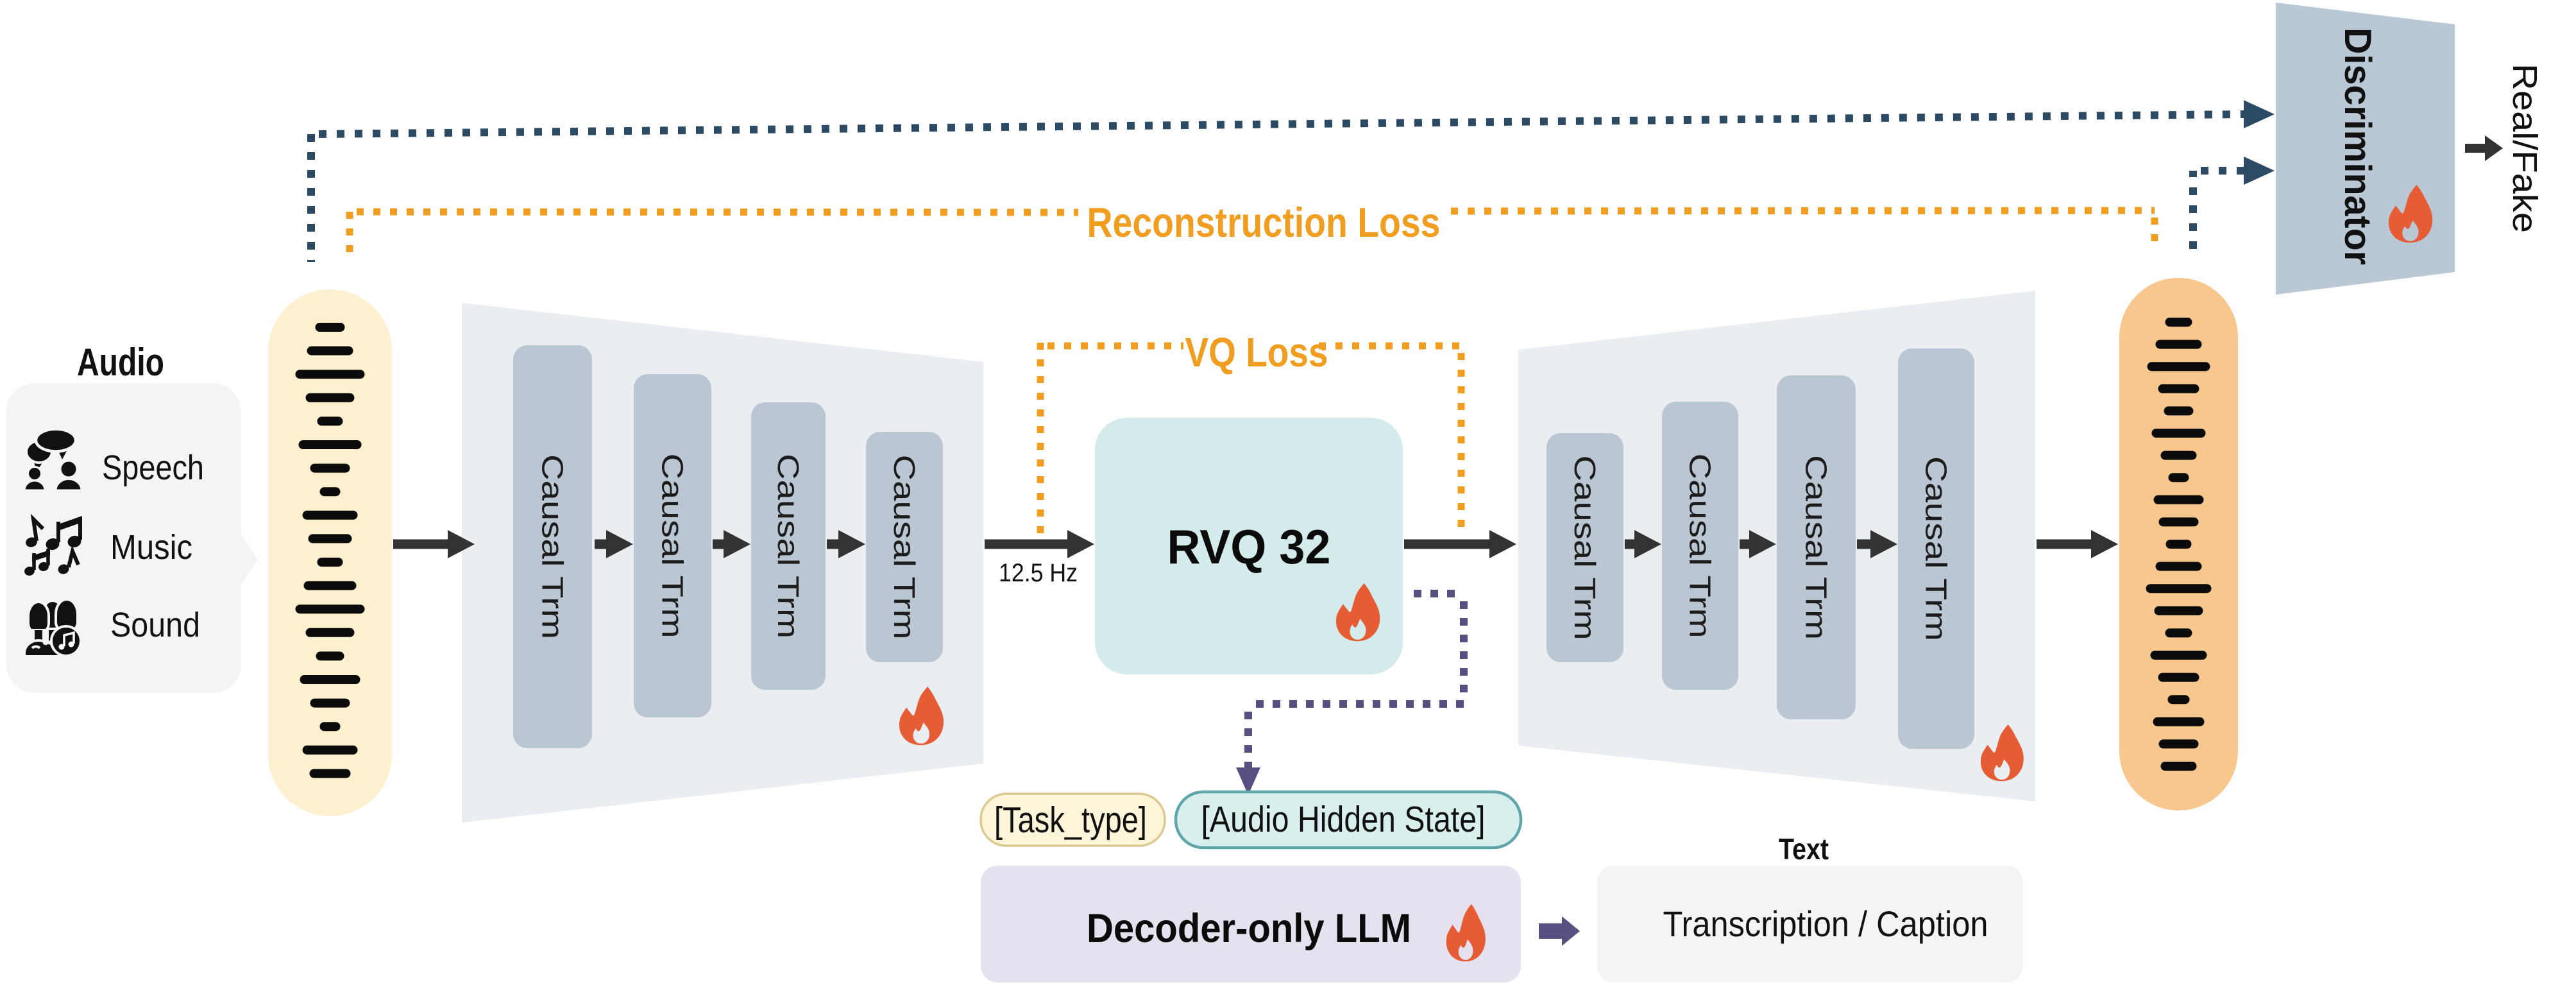 This screenshot has height=985, width=2576. I want to click on svg-text: 12.5 Hz, so click(1038, 573).